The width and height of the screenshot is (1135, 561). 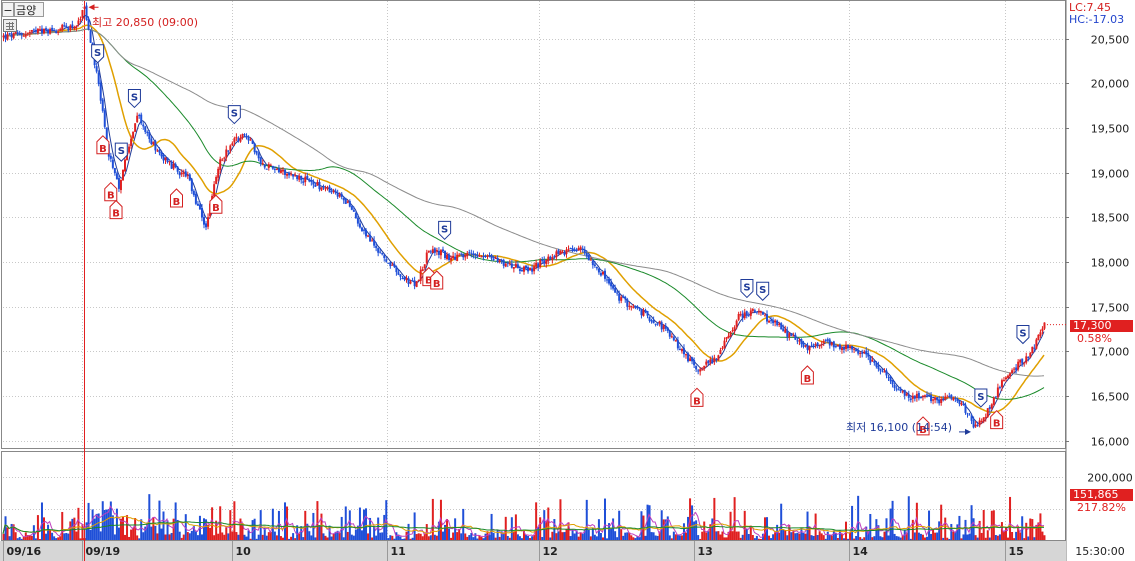 What do you see at coordinates (10, 25) in the screenshot?
I see `table-icon` at bounding box center [10, 25].